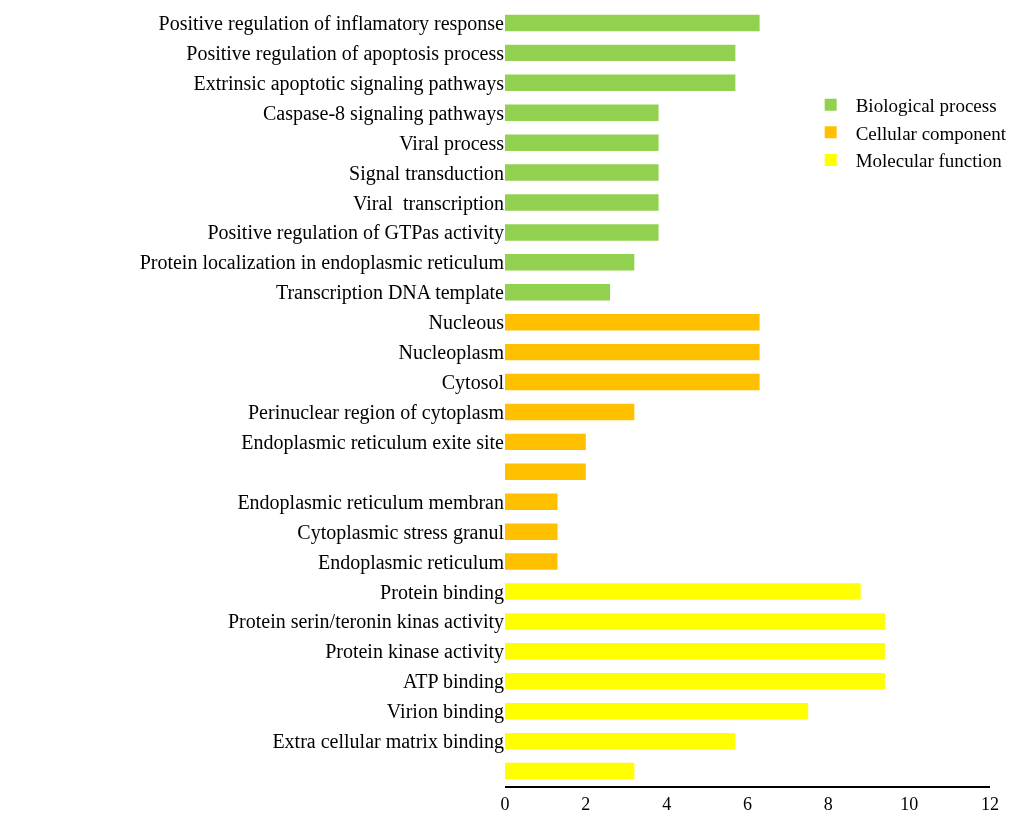 This screenshot has width=1030, height=826. What do you see at coordinates (390, 293) in the screenshot?
I see `y-tick-label: Transcription DNA template` at bounding box center [390, 293].